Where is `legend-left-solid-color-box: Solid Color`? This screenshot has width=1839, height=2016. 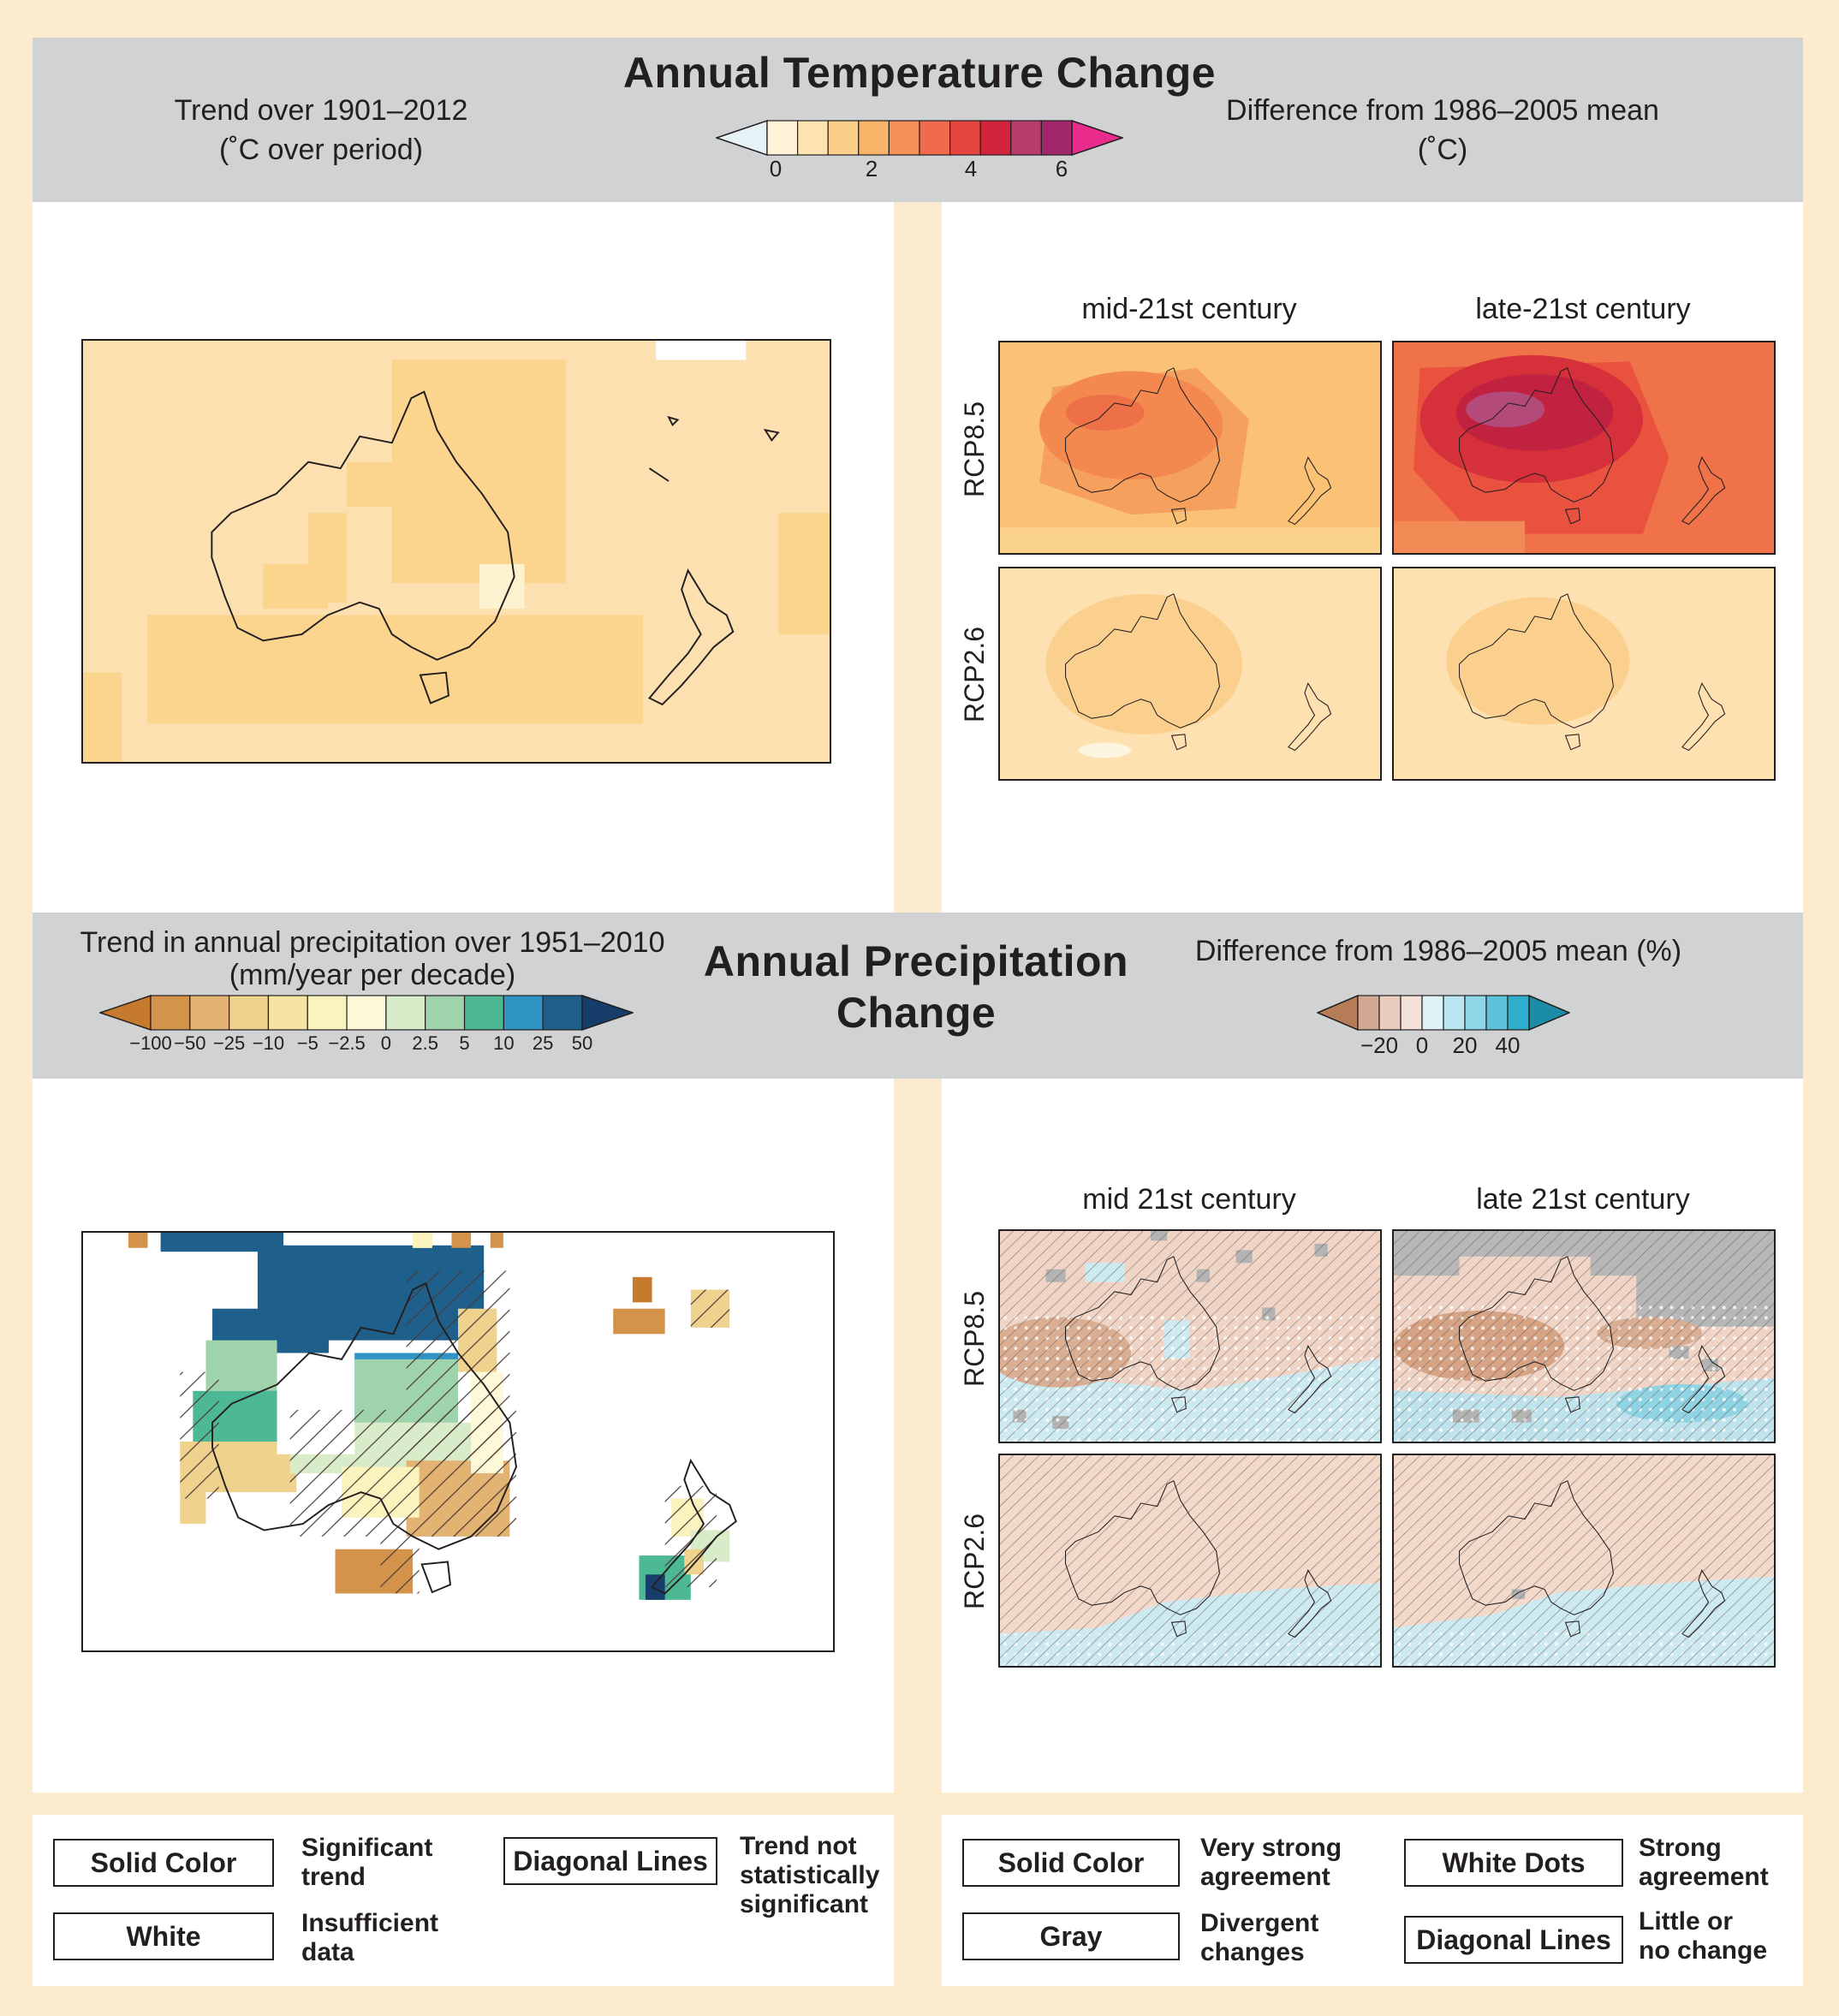
legend-left-solid-color-box: Solid Color is located at coordinates (164, 1863).